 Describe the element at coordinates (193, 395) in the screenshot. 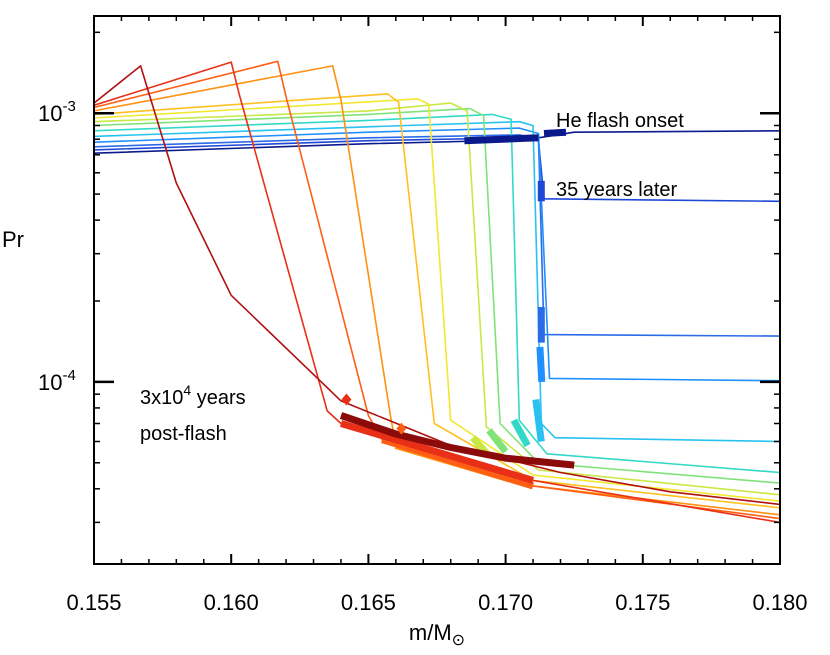

I see `annotation-post-flash-1: 3x104 years` at that location.